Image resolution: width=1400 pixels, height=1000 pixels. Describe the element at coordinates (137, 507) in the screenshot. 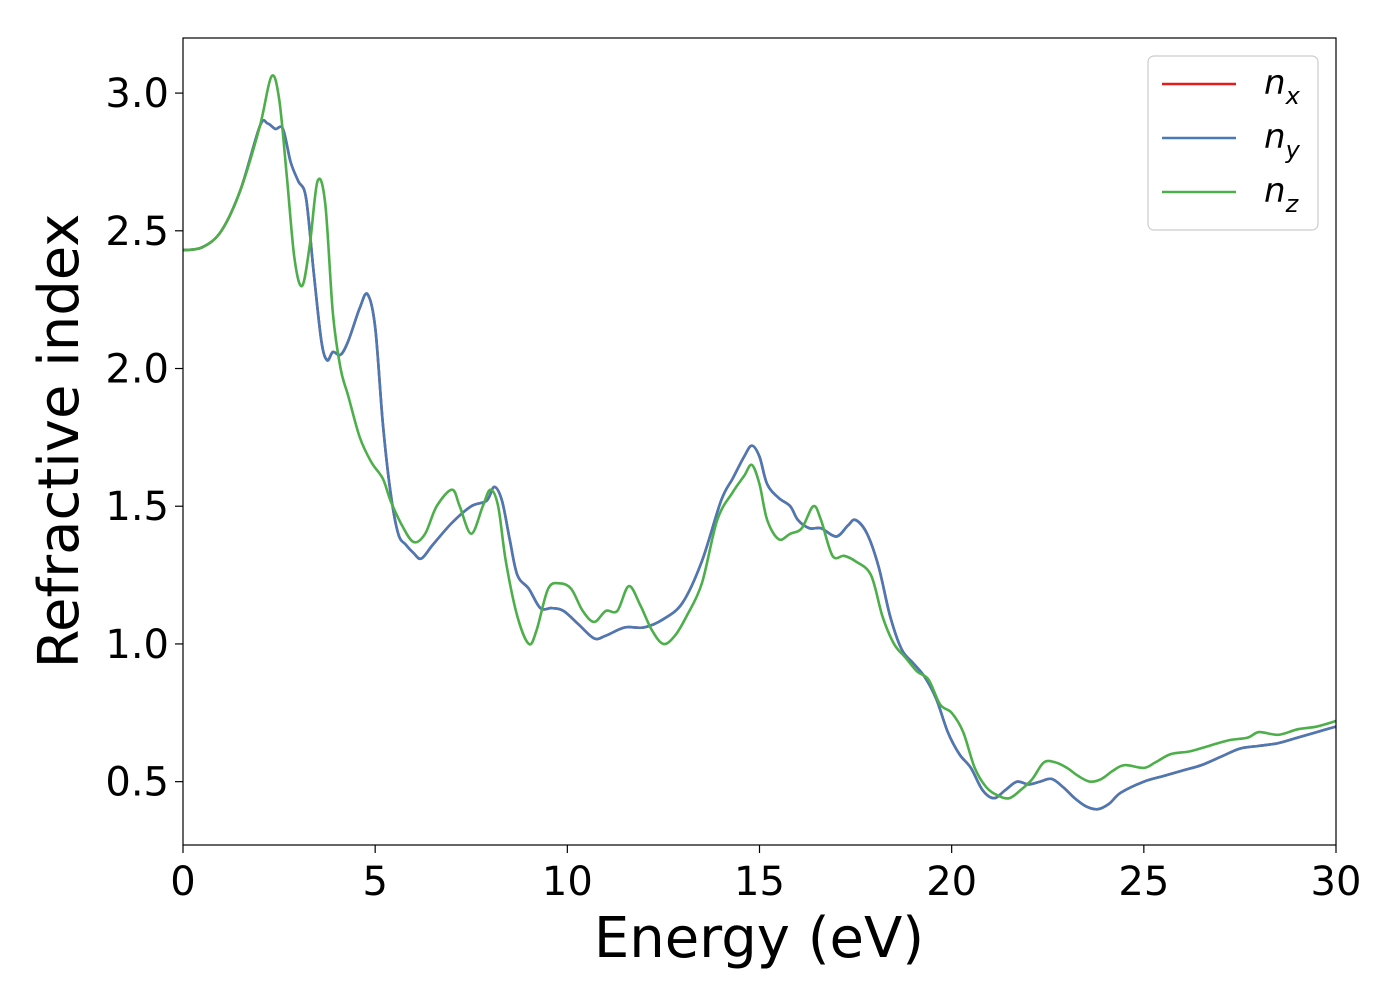

I see `y-tick-label: 1.5` at that location.